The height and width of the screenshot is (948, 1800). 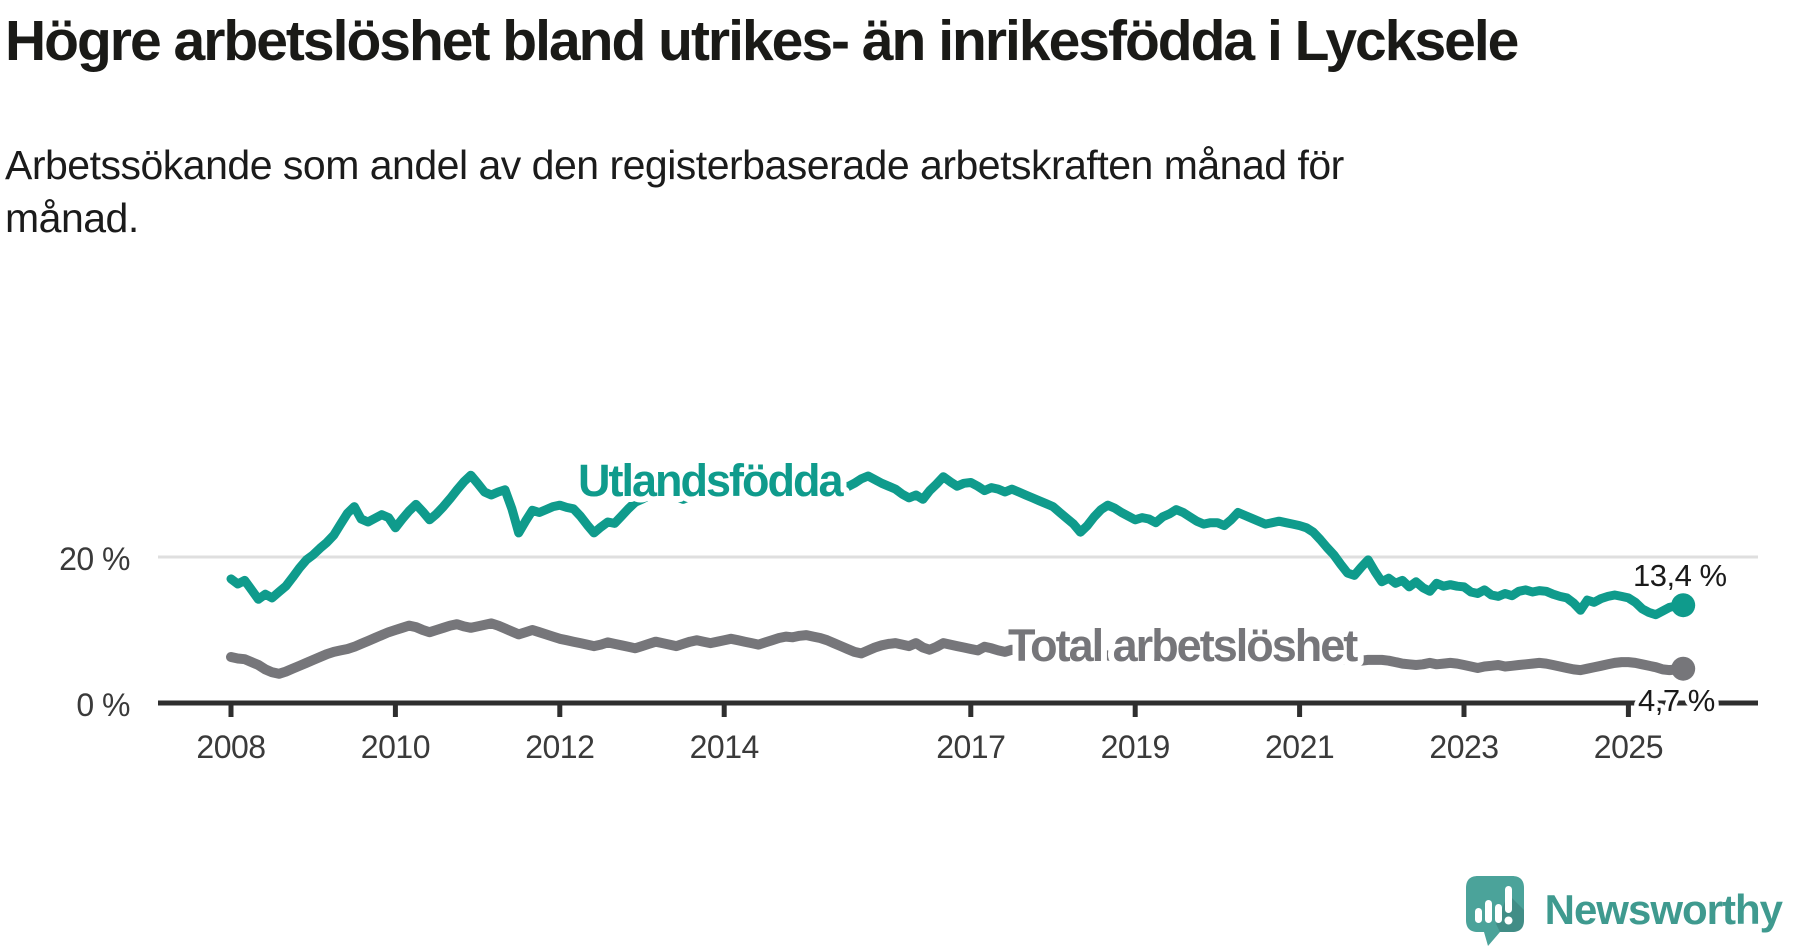 What do you see at coordinates (1135, 747) in the screenshot?
I see `x-tick-label-2019: 2019` at bounding box center [1135, 747].